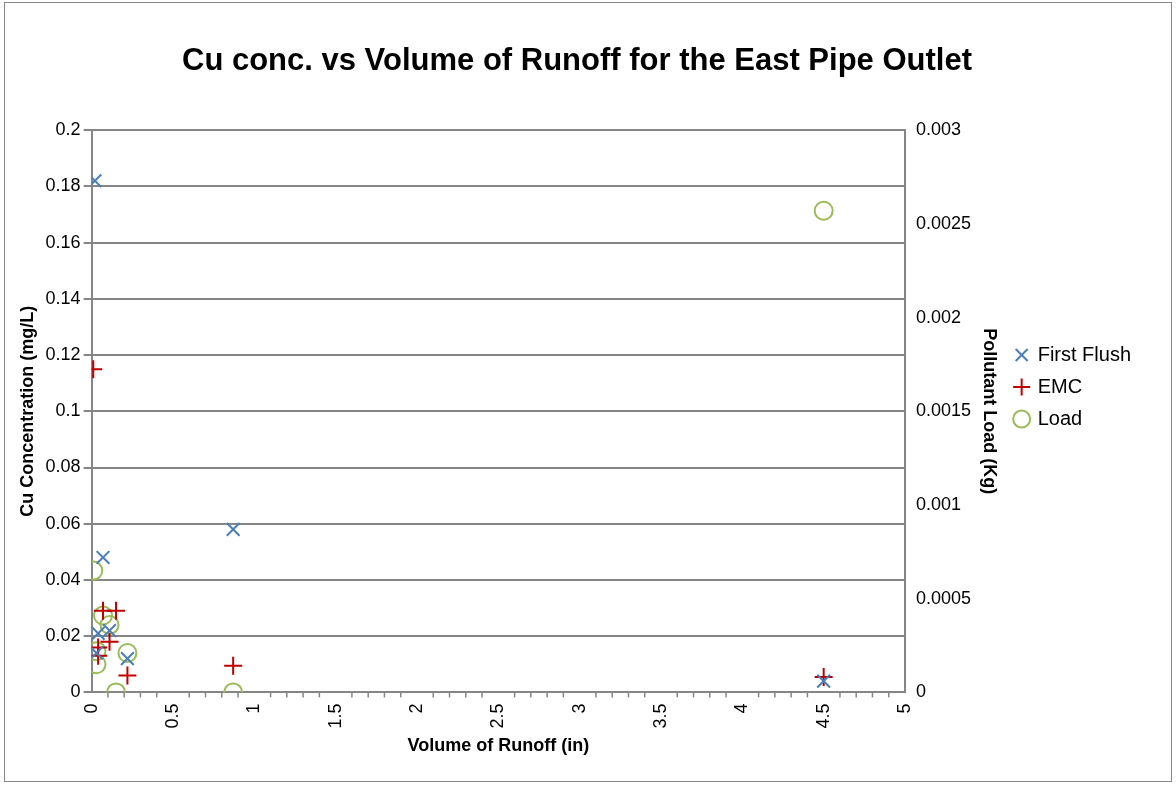  What do you see at coordinates (822, 716) in the screenshot?
I see `x-tick-label: 4.5` at bounding box center [822, 716].